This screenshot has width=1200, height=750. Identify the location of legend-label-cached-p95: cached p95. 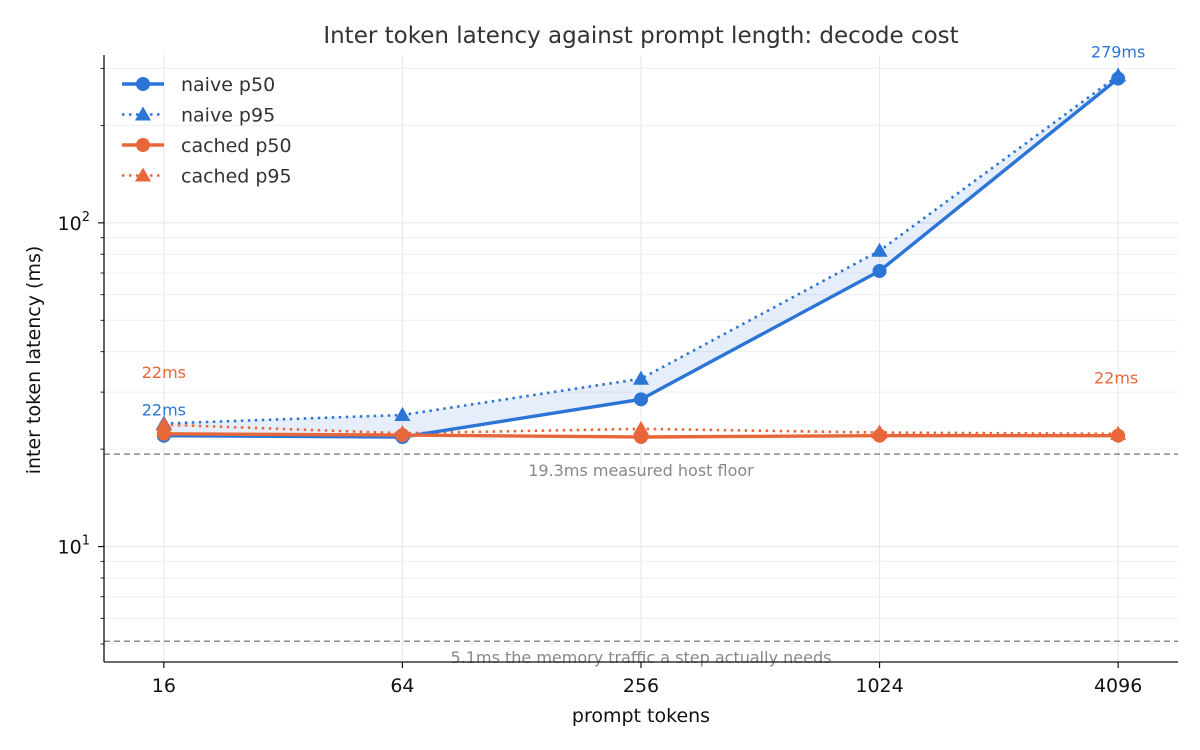
(236, 177).